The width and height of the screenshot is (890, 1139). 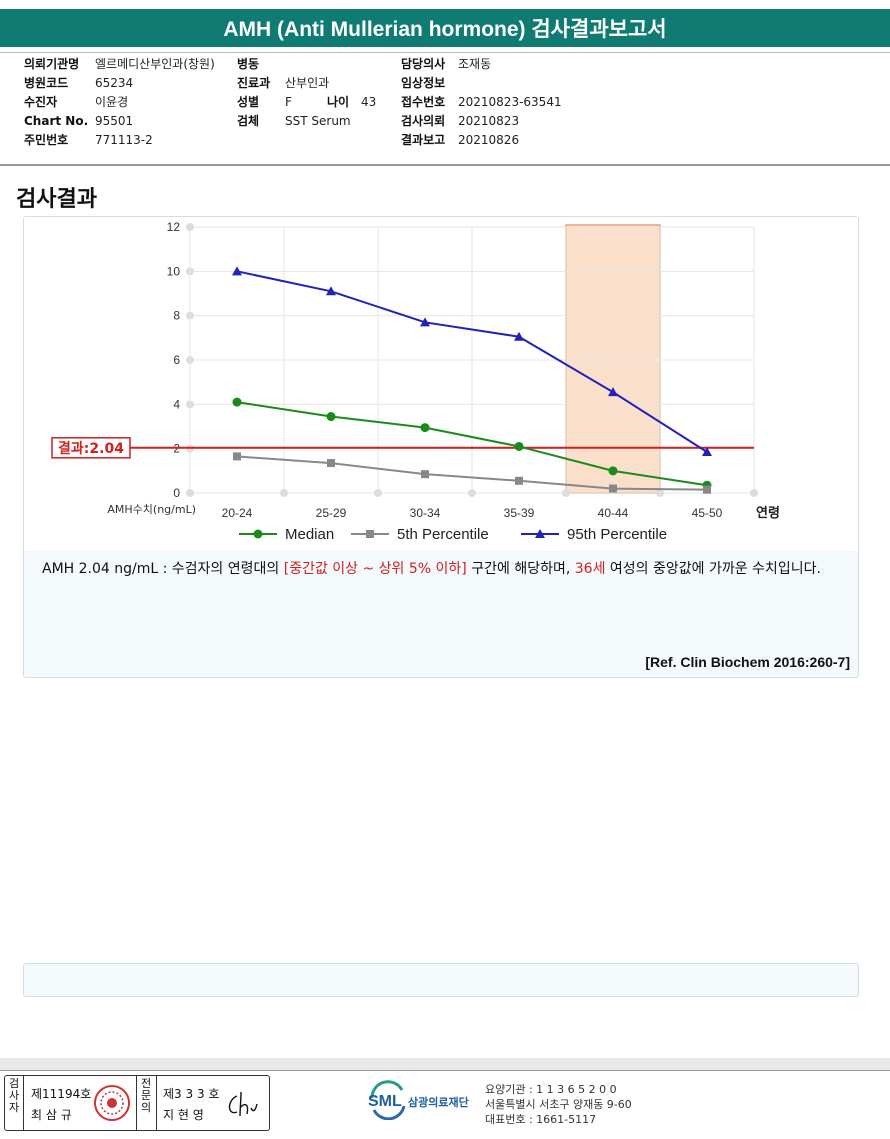 What do you see at coordinates (385, 1101) in the screenshot?
I see `logo-text: SML` at bounding box center [385, 1101].